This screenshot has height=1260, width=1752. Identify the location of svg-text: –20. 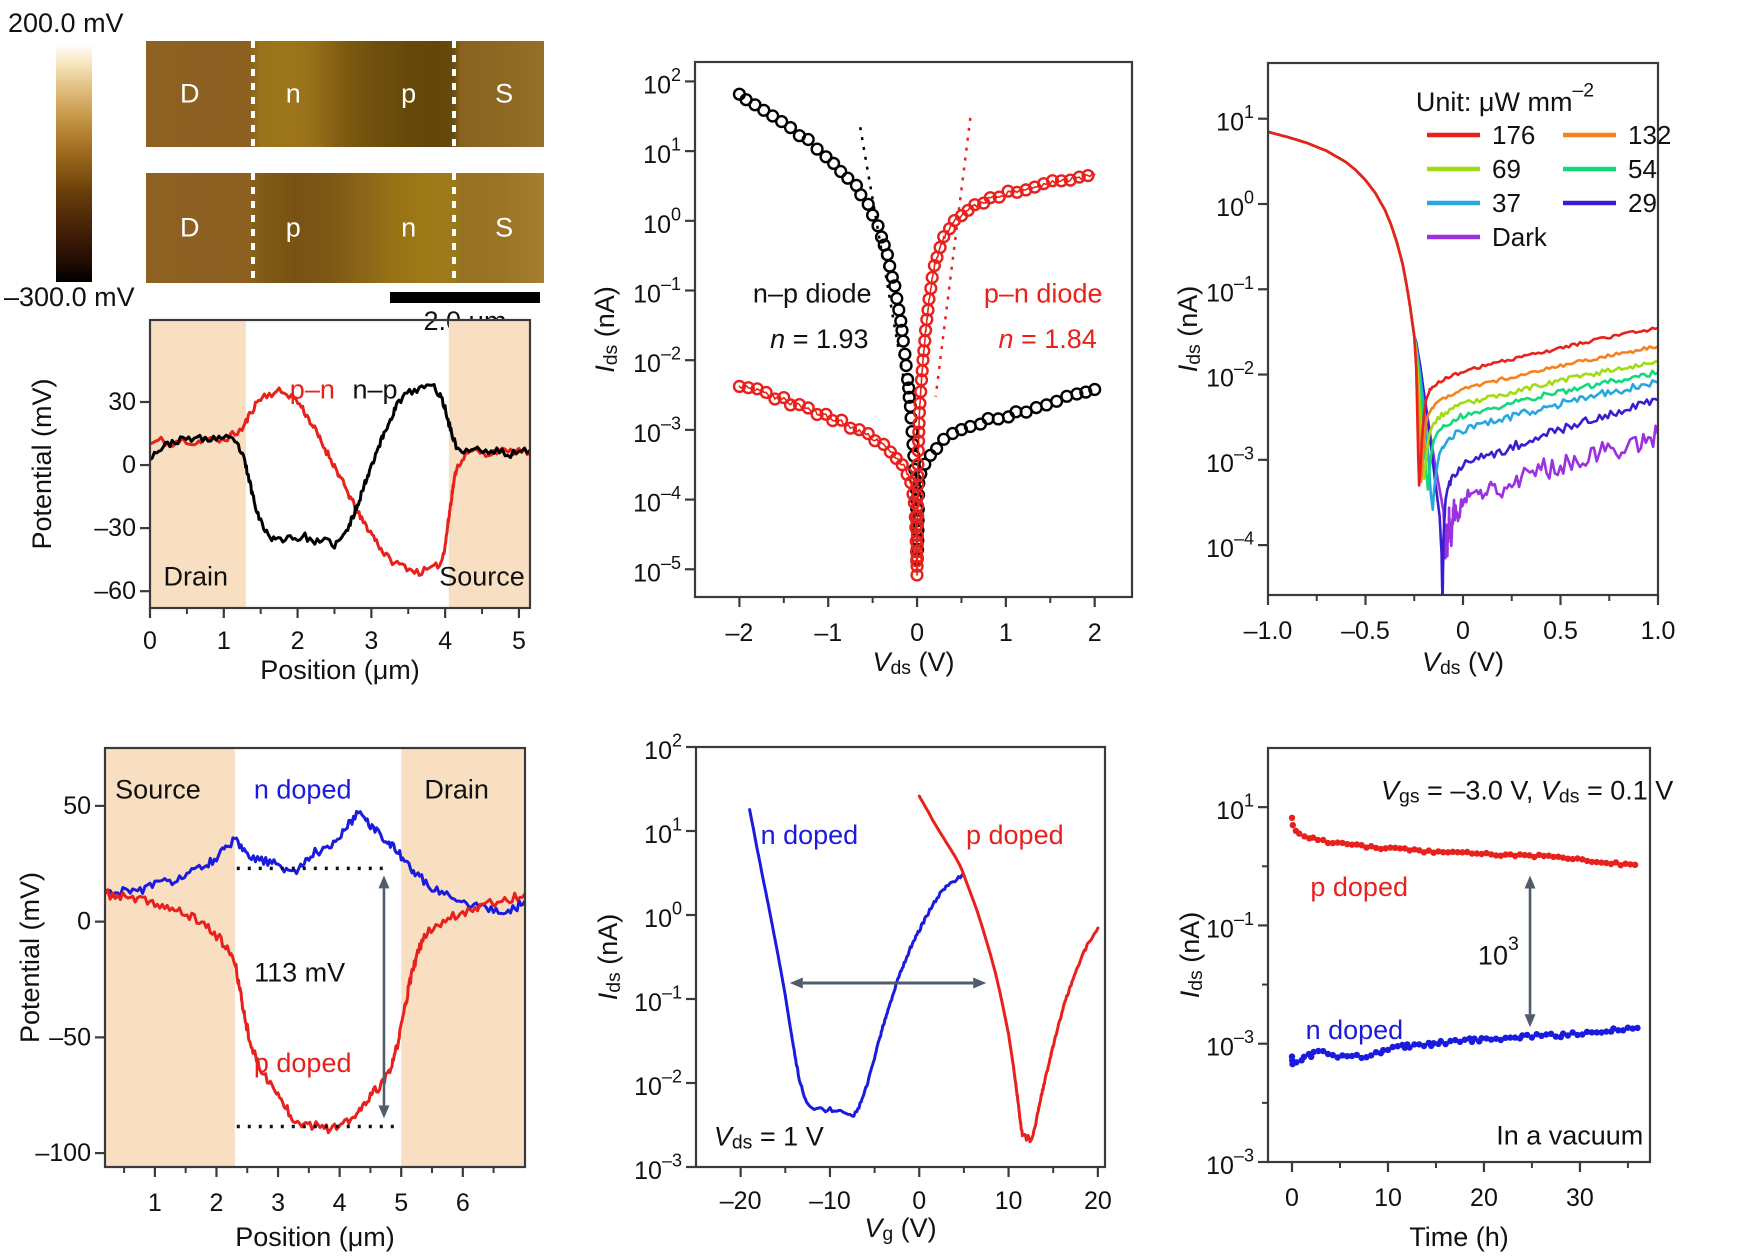
(741, 1201).